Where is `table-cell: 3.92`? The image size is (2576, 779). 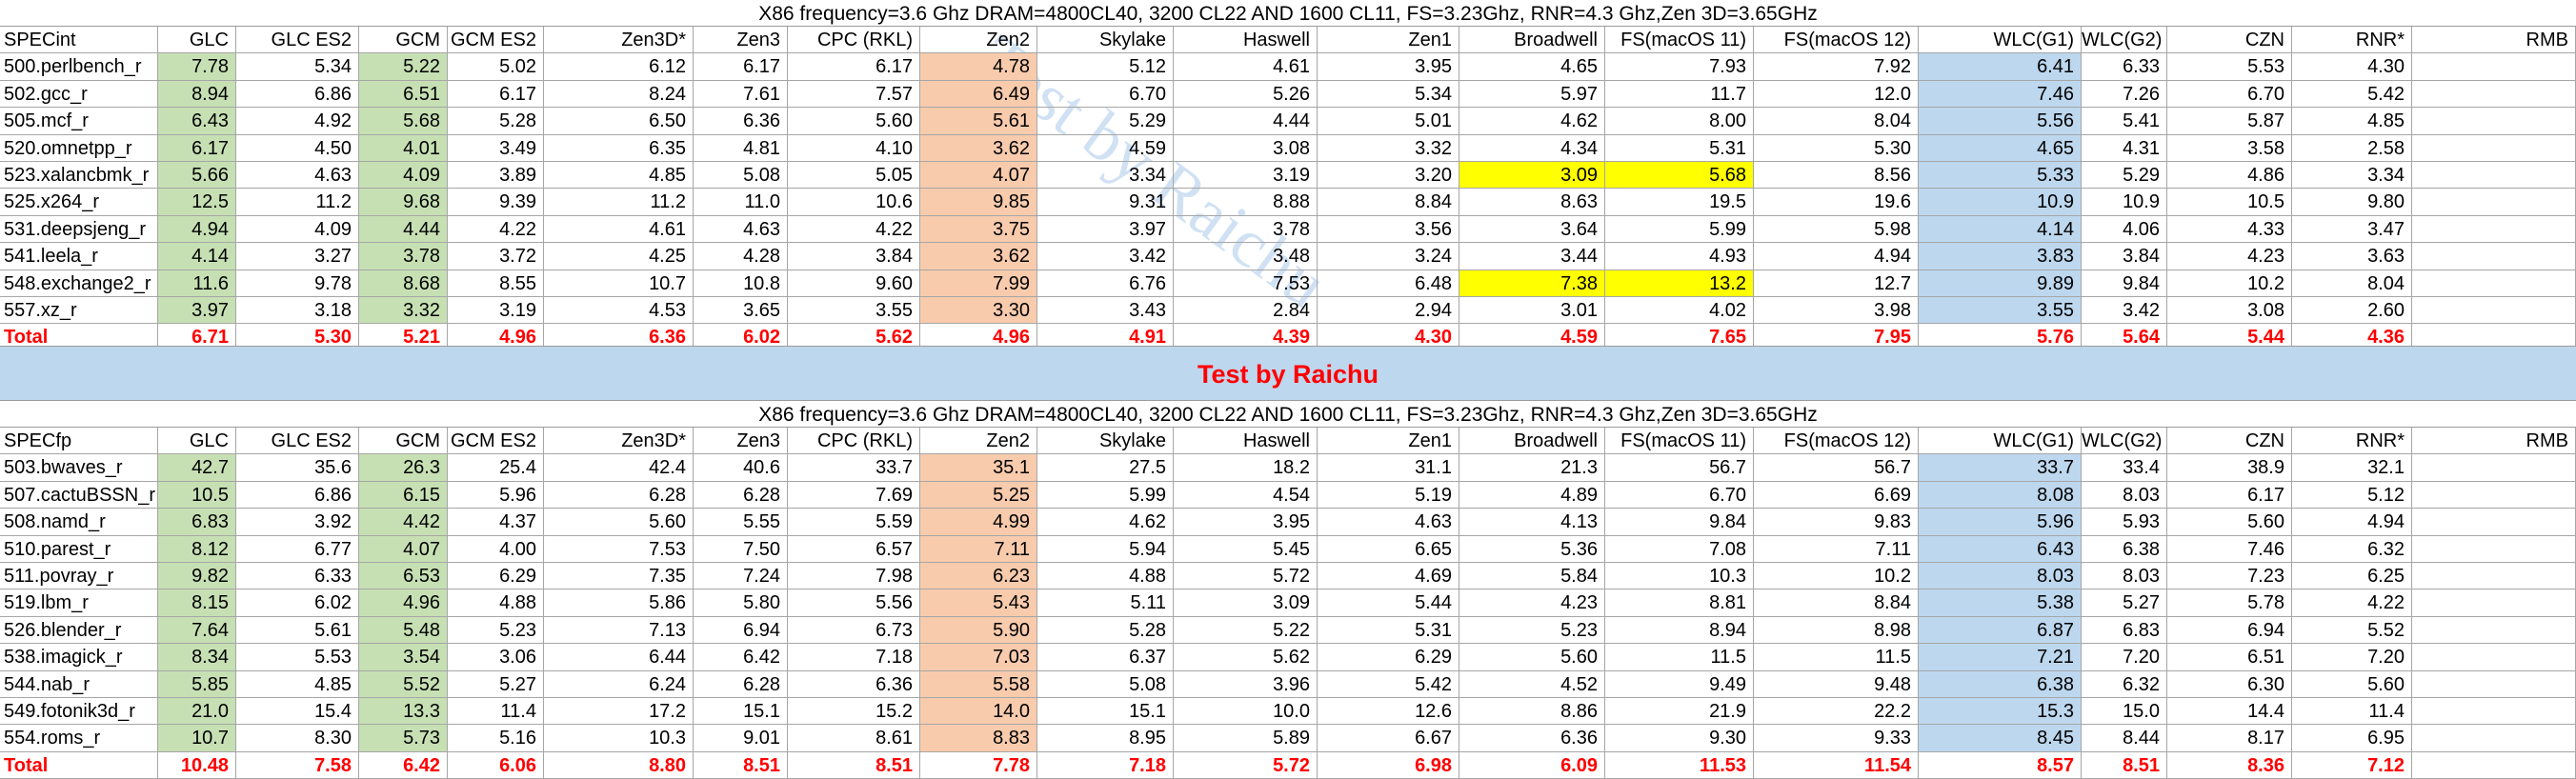
table-cell: 3.92 is located at coordinates (297, 522).